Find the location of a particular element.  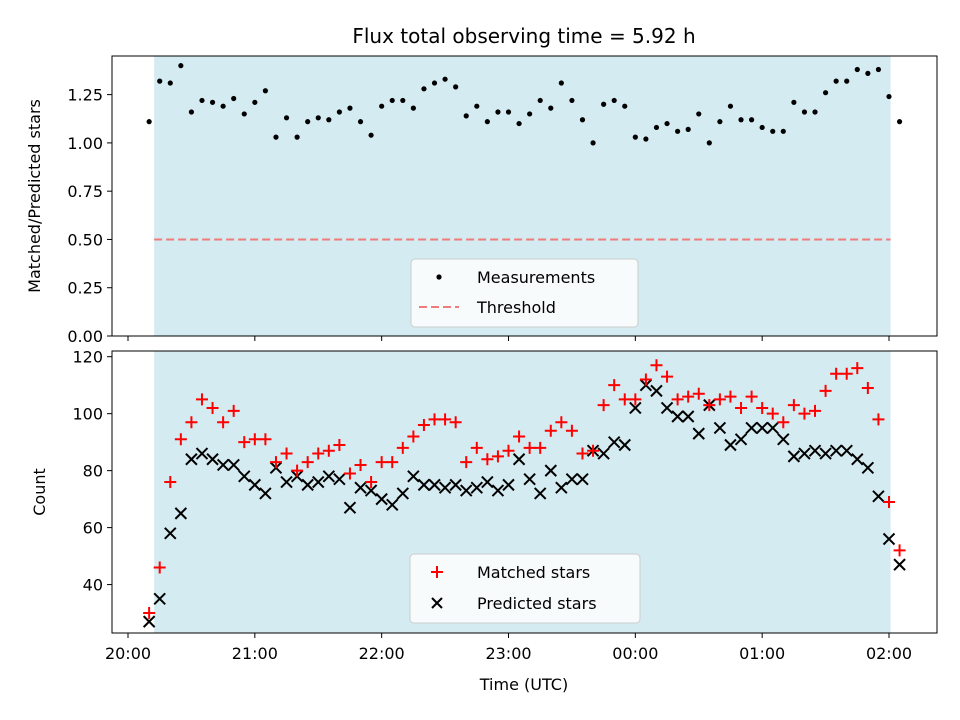

chart-title: Flux total observing time = 5.92 h is located at coordinates (523, 36).